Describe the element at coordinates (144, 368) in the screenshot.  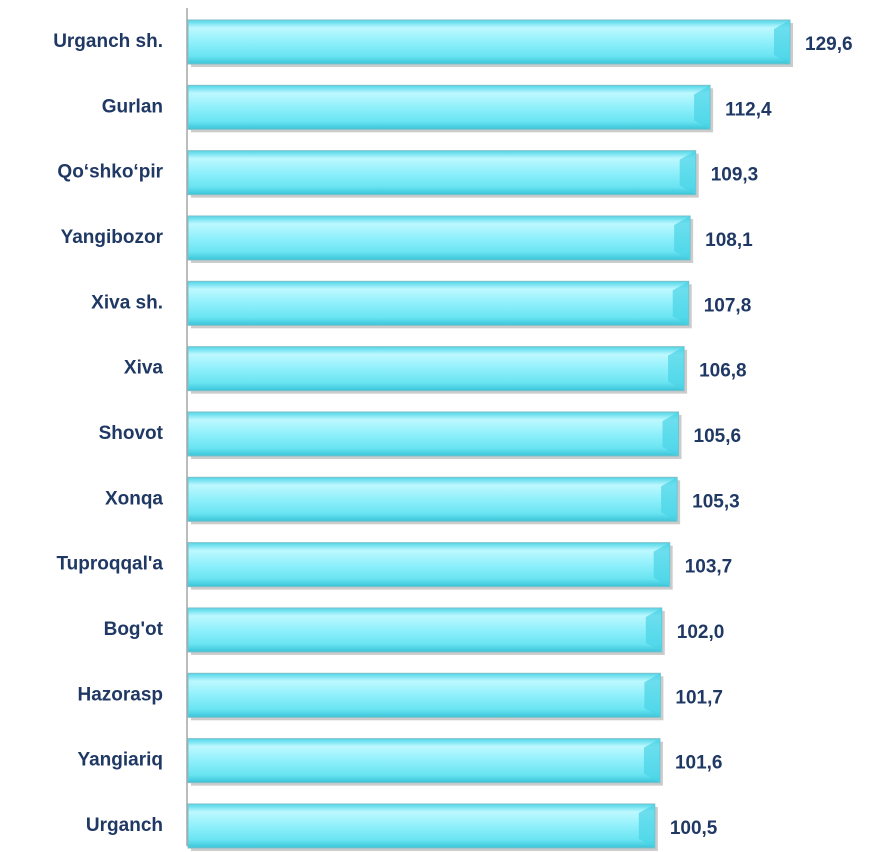
I see `category-label: Xiva` at that location.